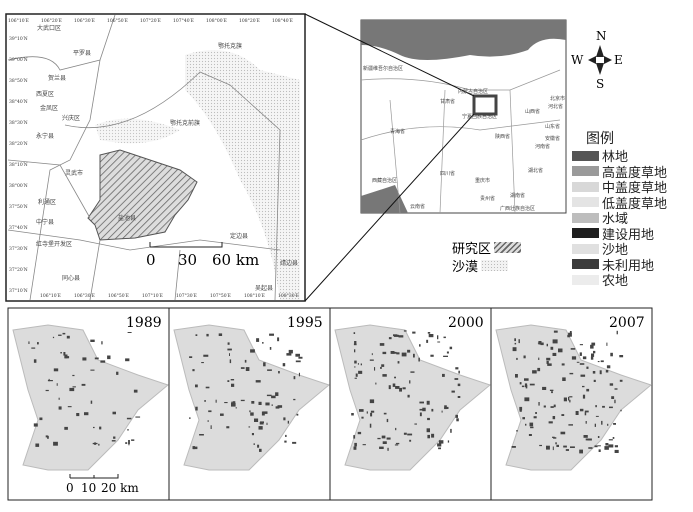 The height and width of the screenshot is (512, 693). I want to click on mongolia-area, so click(463, 40).